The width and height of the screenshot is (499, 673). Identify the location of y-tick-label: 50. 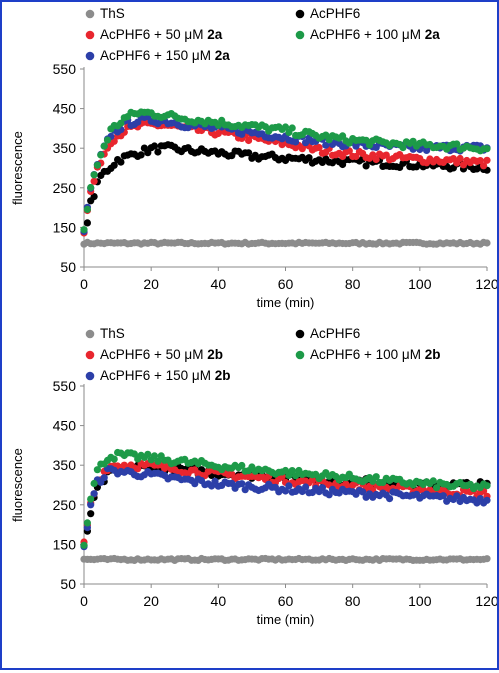
(68, 584).